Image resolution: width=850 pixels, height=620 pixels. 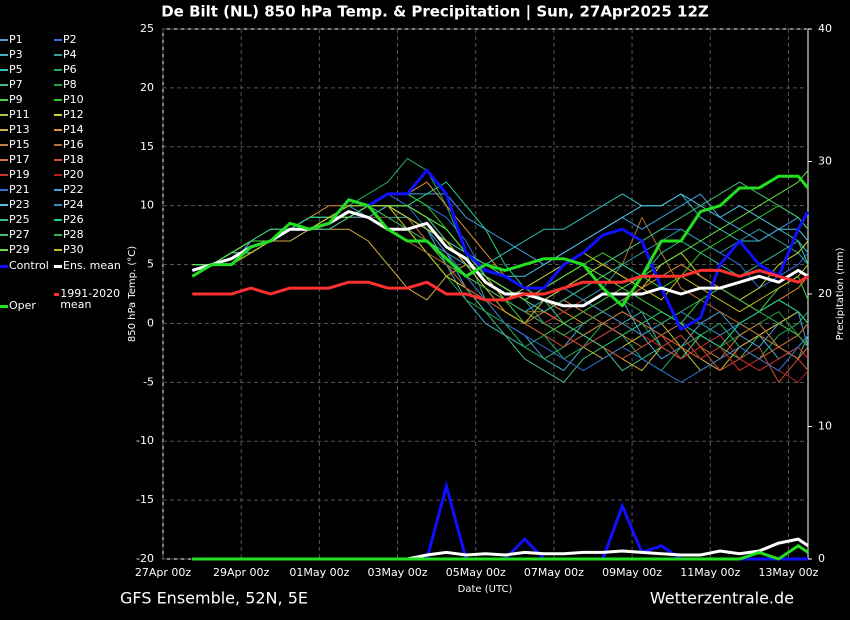 I want to click on legend-label: P8, so click(x=70, y=84).